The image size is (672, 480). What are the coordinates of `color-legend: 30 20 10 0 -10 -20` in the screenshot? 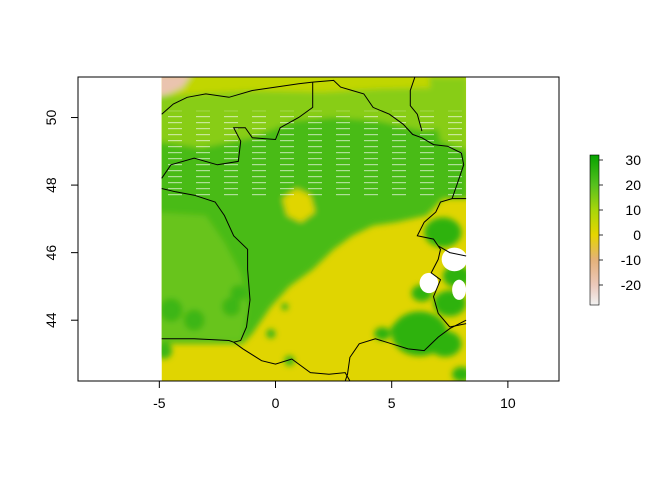 It's located at (615, 229).